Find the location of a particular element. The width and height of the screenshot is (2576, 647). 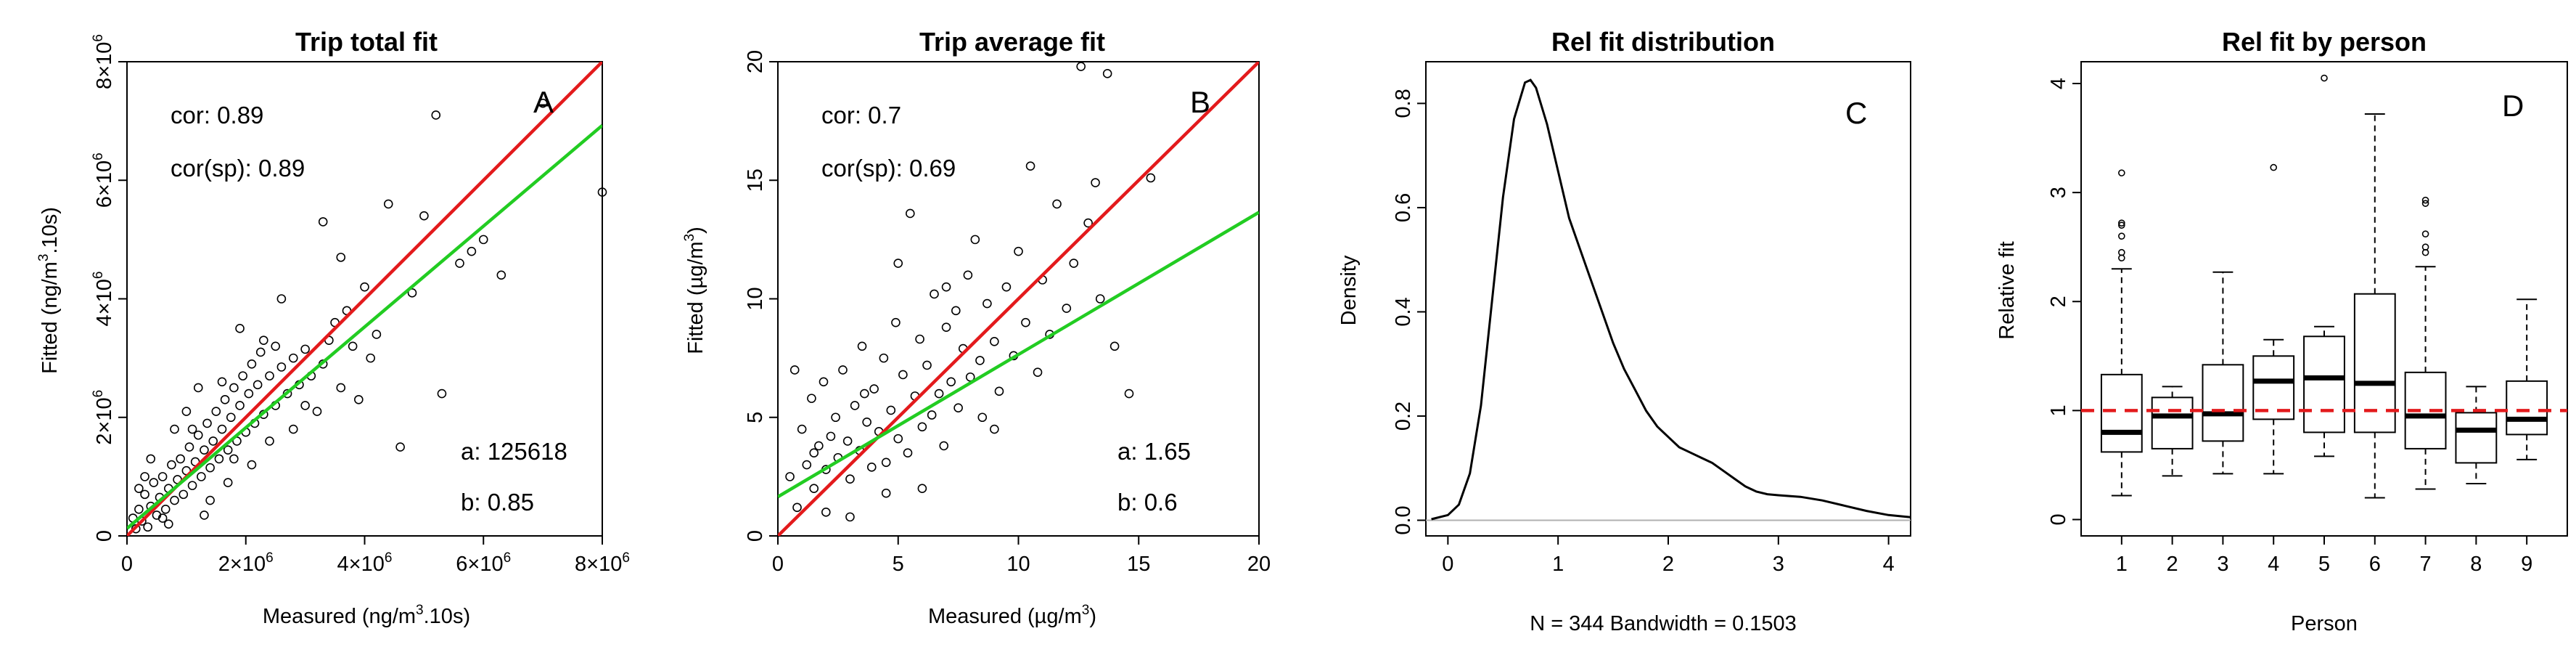

panel-d-x-tick-label: 4 is located at coordinates (2273, 564).